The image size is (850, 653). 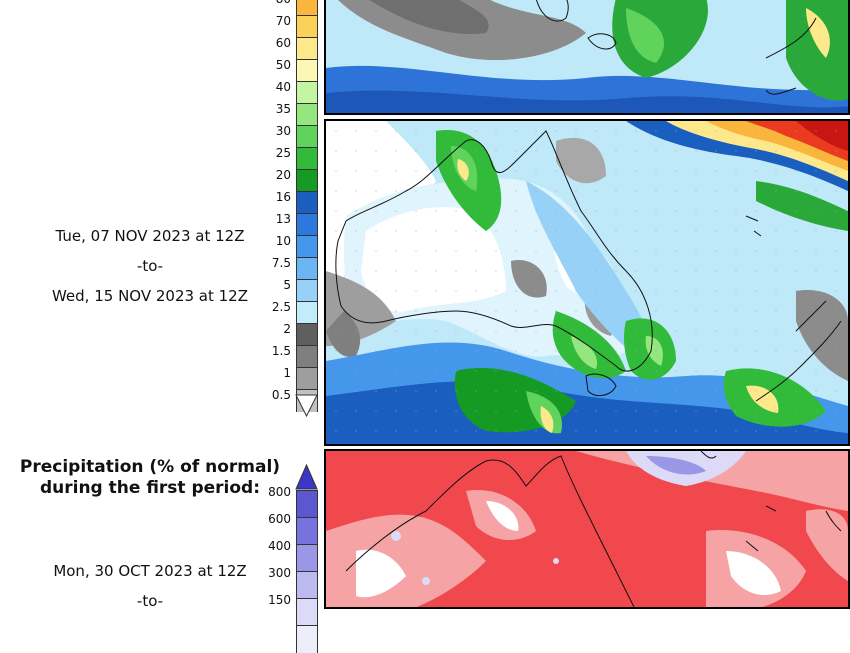 What do you see at coordinates (283, 175) in the screenshot?
I see `scale-tick: 20` at bounding box center [283, 175].